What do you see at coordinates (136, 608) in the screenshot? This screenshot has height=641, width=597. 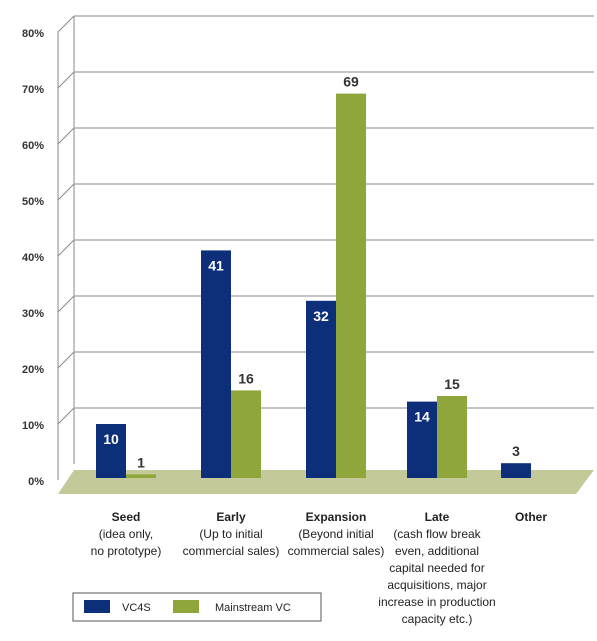 I see `legend-label-vc4s: VC4S` at bounding box center [136, 608].